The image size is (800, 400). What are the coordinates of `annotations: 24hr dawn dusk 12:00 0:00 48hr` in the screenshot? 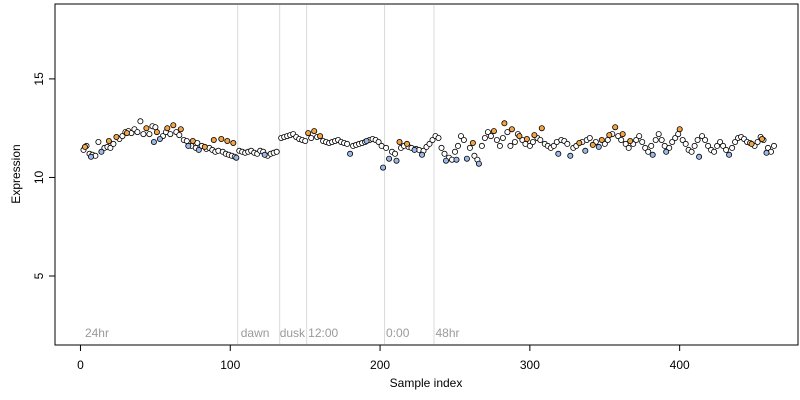 It's located at (272, 333).